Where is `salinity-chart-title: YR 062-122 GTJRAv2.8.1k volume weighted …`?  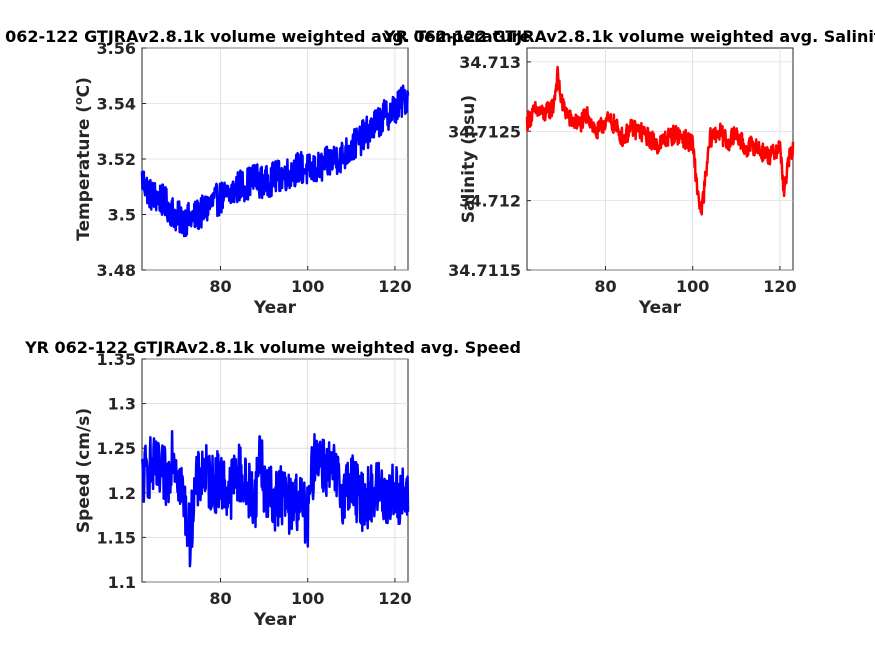 salinity-chart-title: YR 062-122 GTJRAv2.8.1k volume weighted … is located at coordinates (629, 36).